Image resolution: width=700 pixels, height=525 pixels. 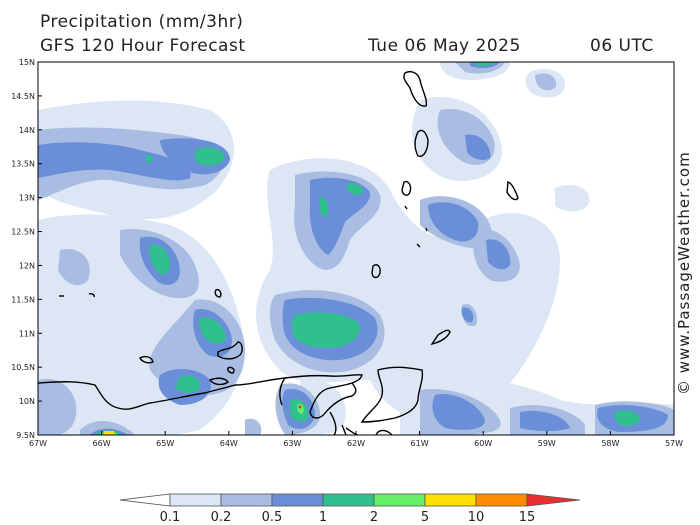 What do you see at coordinates (622, 46) in the screenshot?
I see `forecast-time: 06 UTC` at bounding box center [622, 46].